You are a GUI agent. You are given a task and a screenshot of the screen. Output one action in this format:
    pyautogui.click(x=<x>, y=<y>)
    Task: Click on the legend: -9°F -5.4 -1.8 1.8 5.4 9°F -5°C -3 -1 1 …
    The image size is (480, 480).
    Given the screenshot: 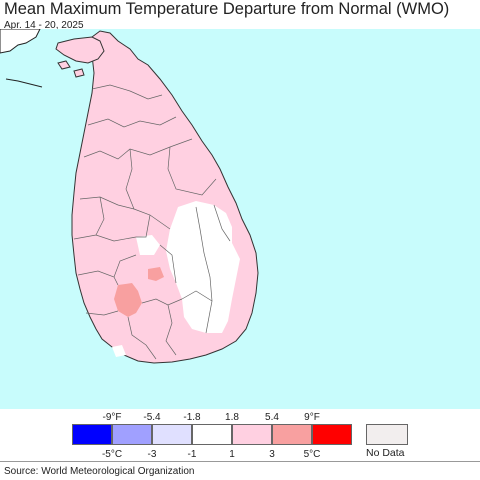 What is the action you would take?
    pyautogui.click(x=240, y=435)
    